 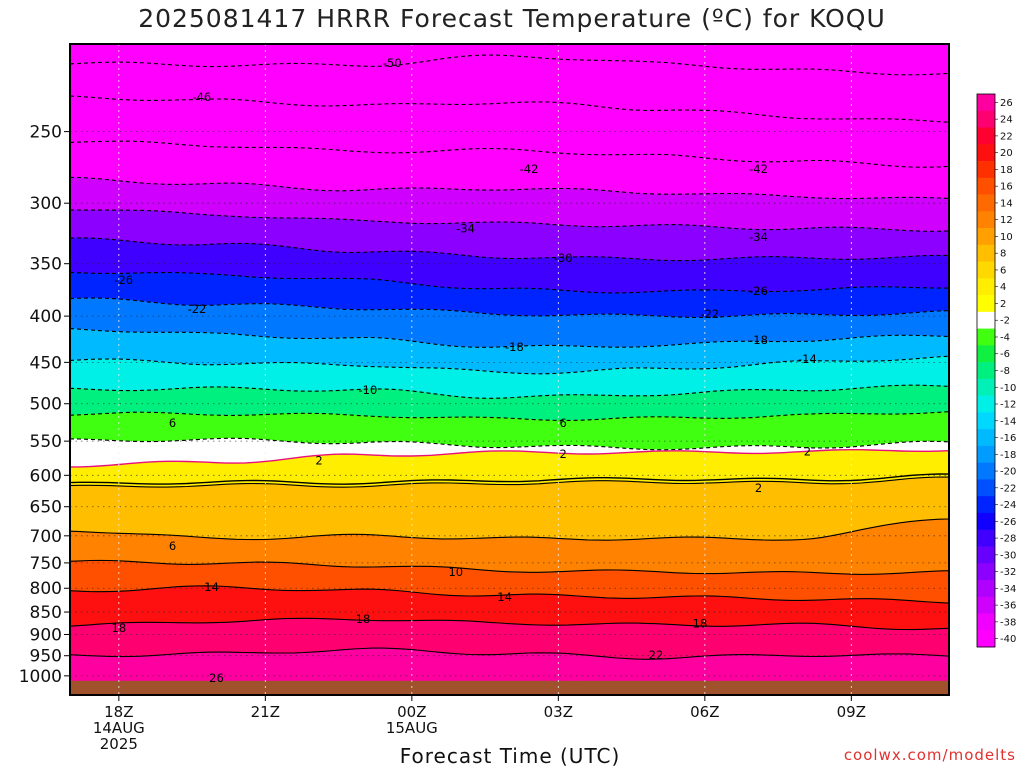 I want to click on colorbar-tick-label: -26, so click(x=1008, y=522).